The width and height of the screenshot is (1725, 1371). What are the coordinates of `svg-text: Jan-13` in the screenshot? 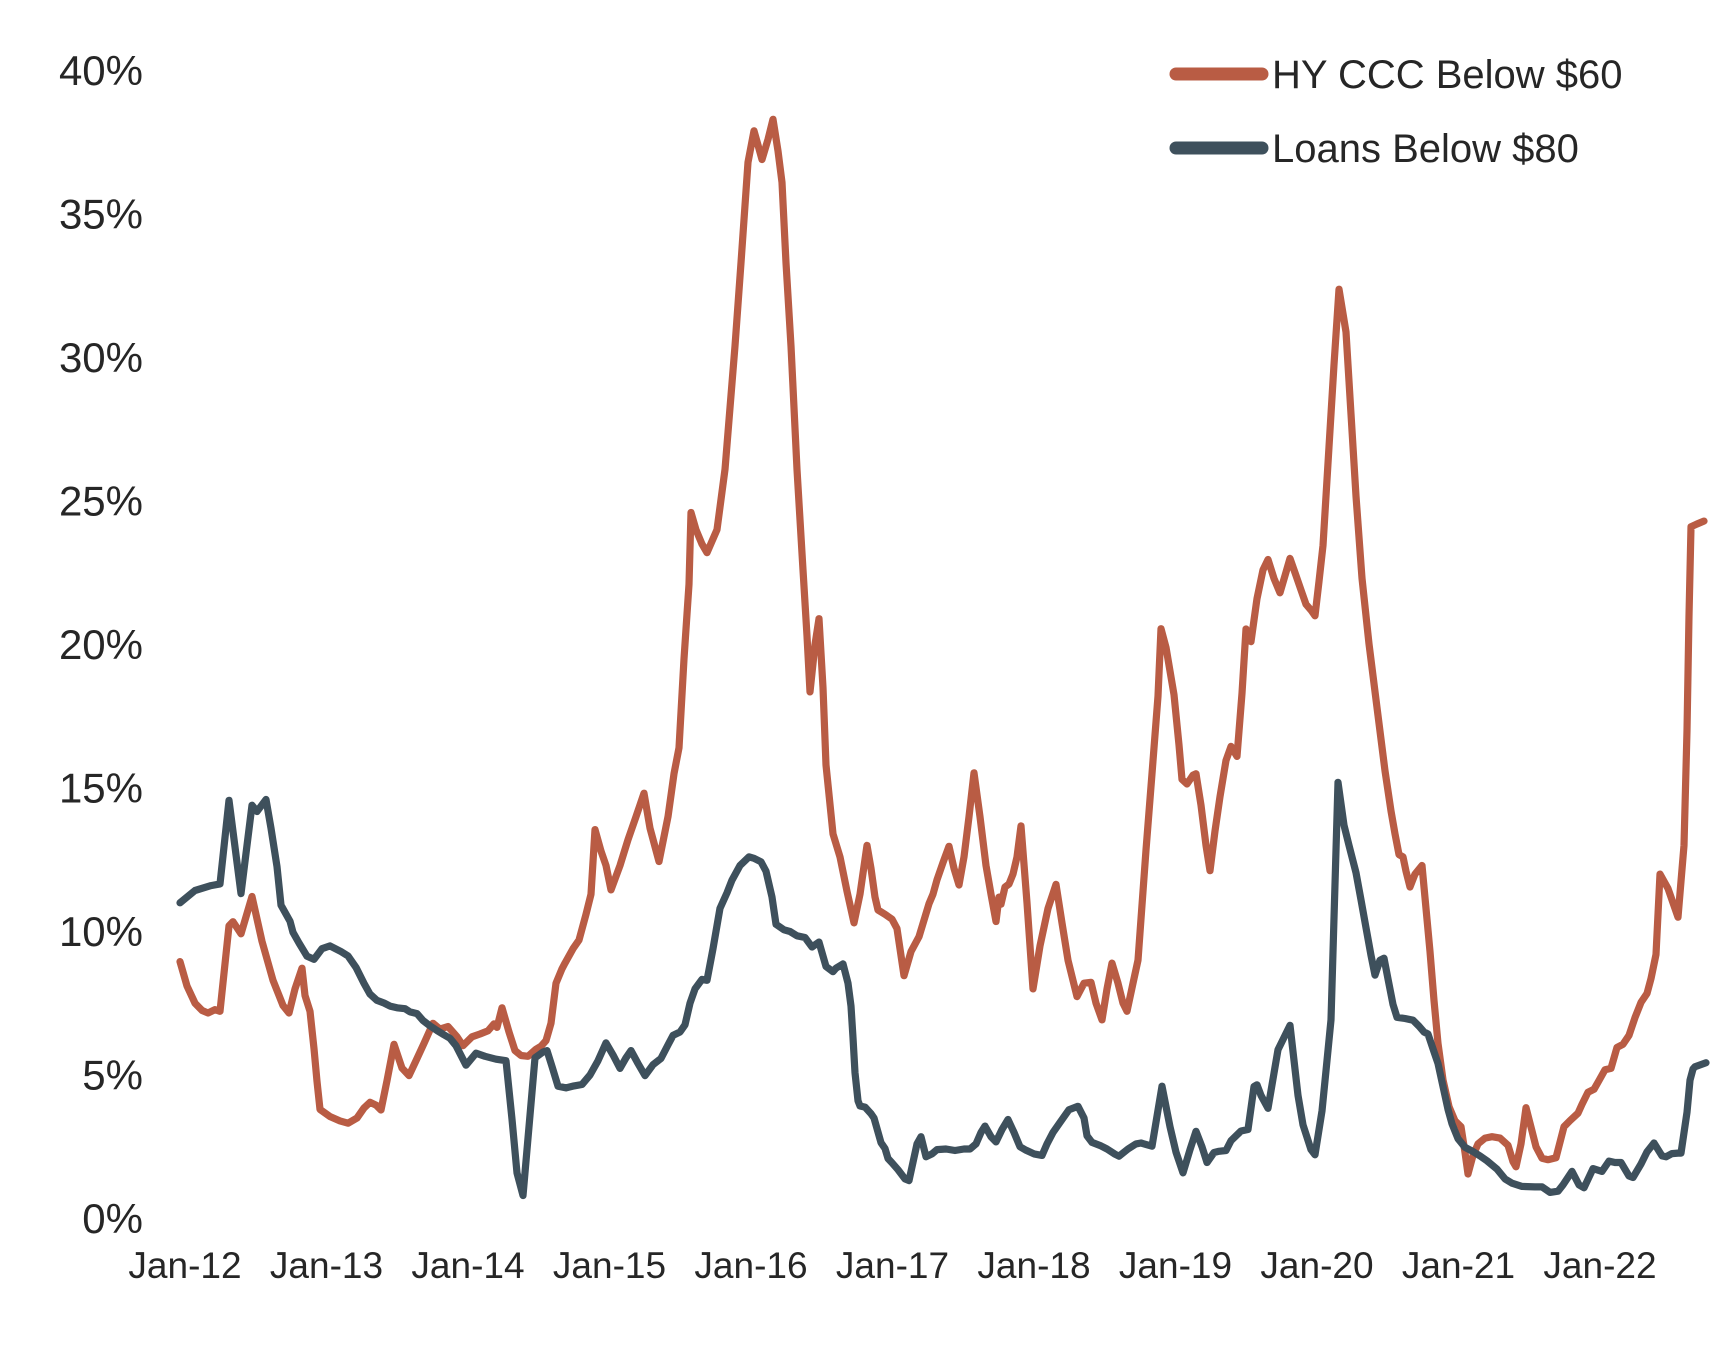 It's located at (326, 1265).